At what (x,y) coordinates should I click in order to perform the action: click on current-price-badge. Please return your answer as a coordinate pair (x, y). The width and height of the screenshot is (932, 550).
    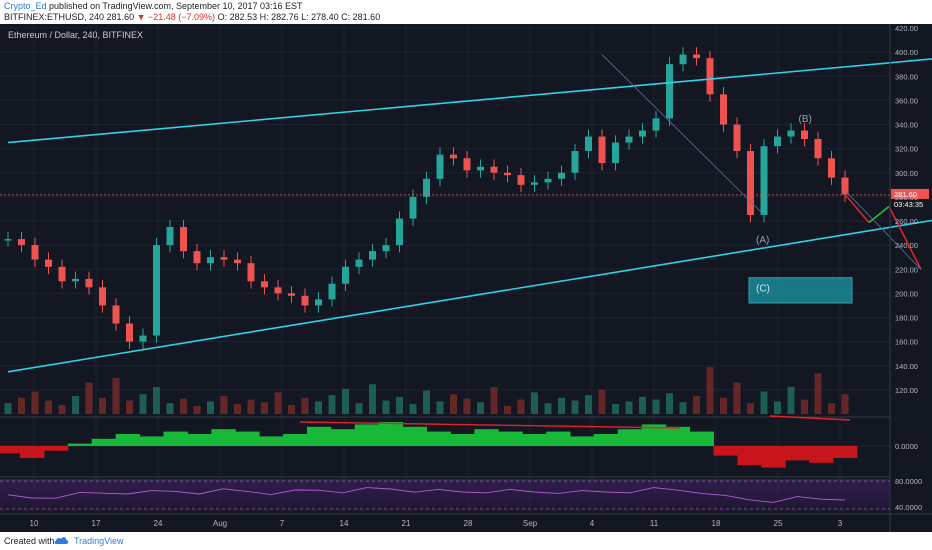
    Looking at the image, I should click on (910, 193).